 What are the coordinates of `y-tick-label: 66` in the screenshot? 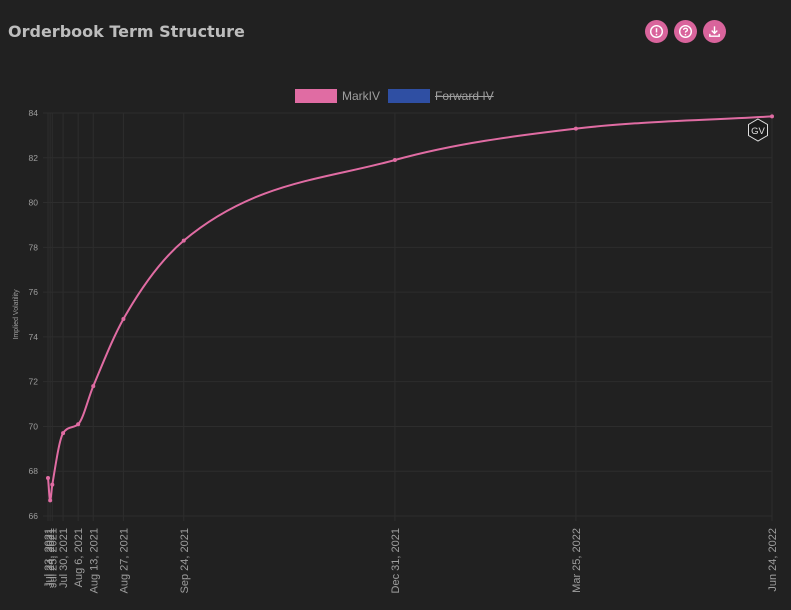 It's located at (34, 516).